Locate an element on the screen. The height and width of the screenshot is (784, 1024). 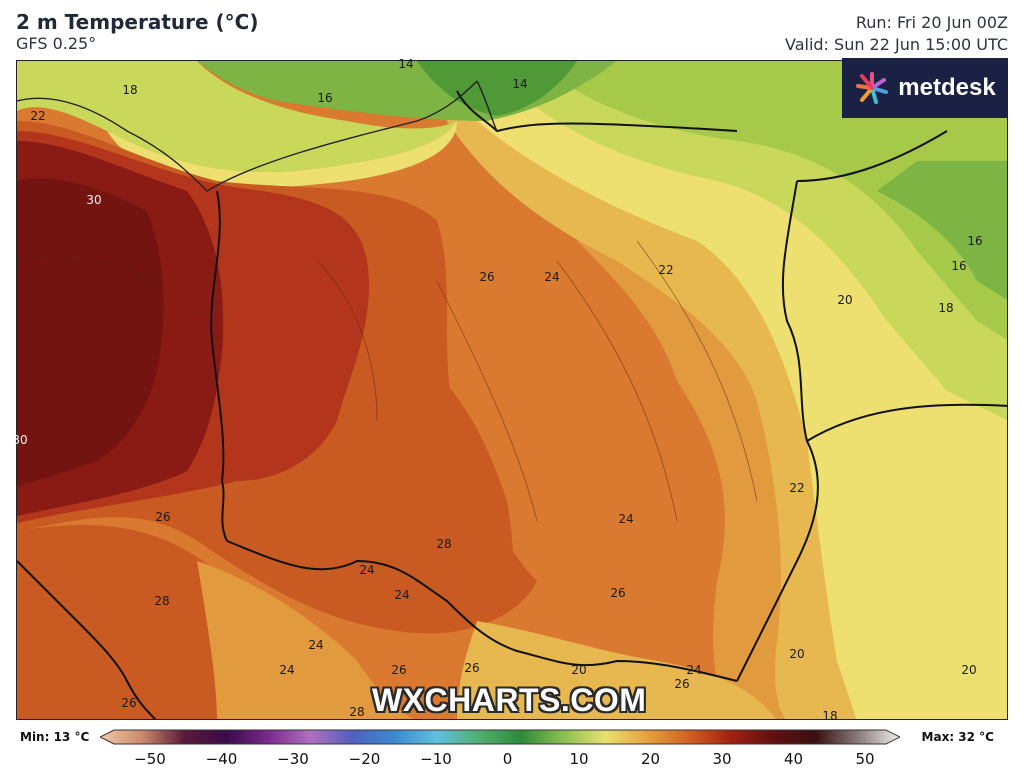
colorbar-tick: −30 is located at coordinates (293, 759).